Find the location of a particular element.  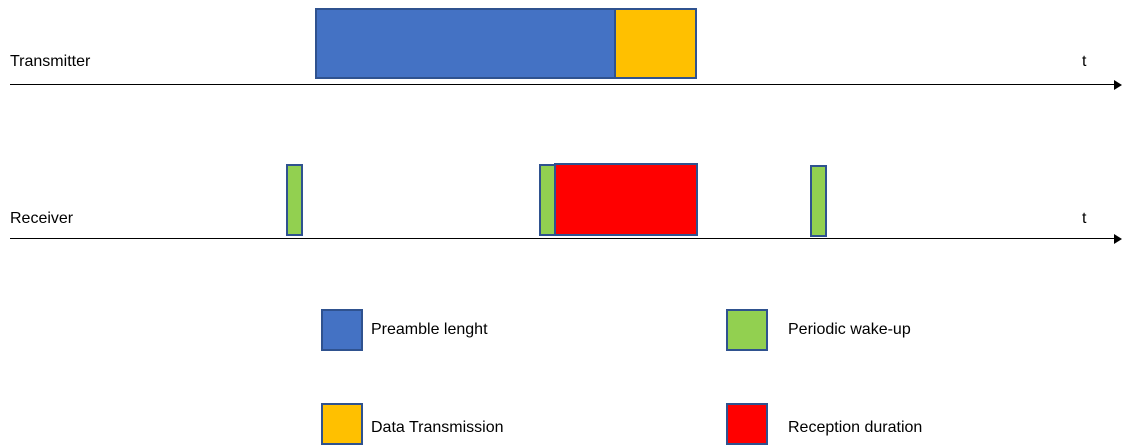

legend-wakeup-label: Periodic wake-up is located at coordinates (849, 329).